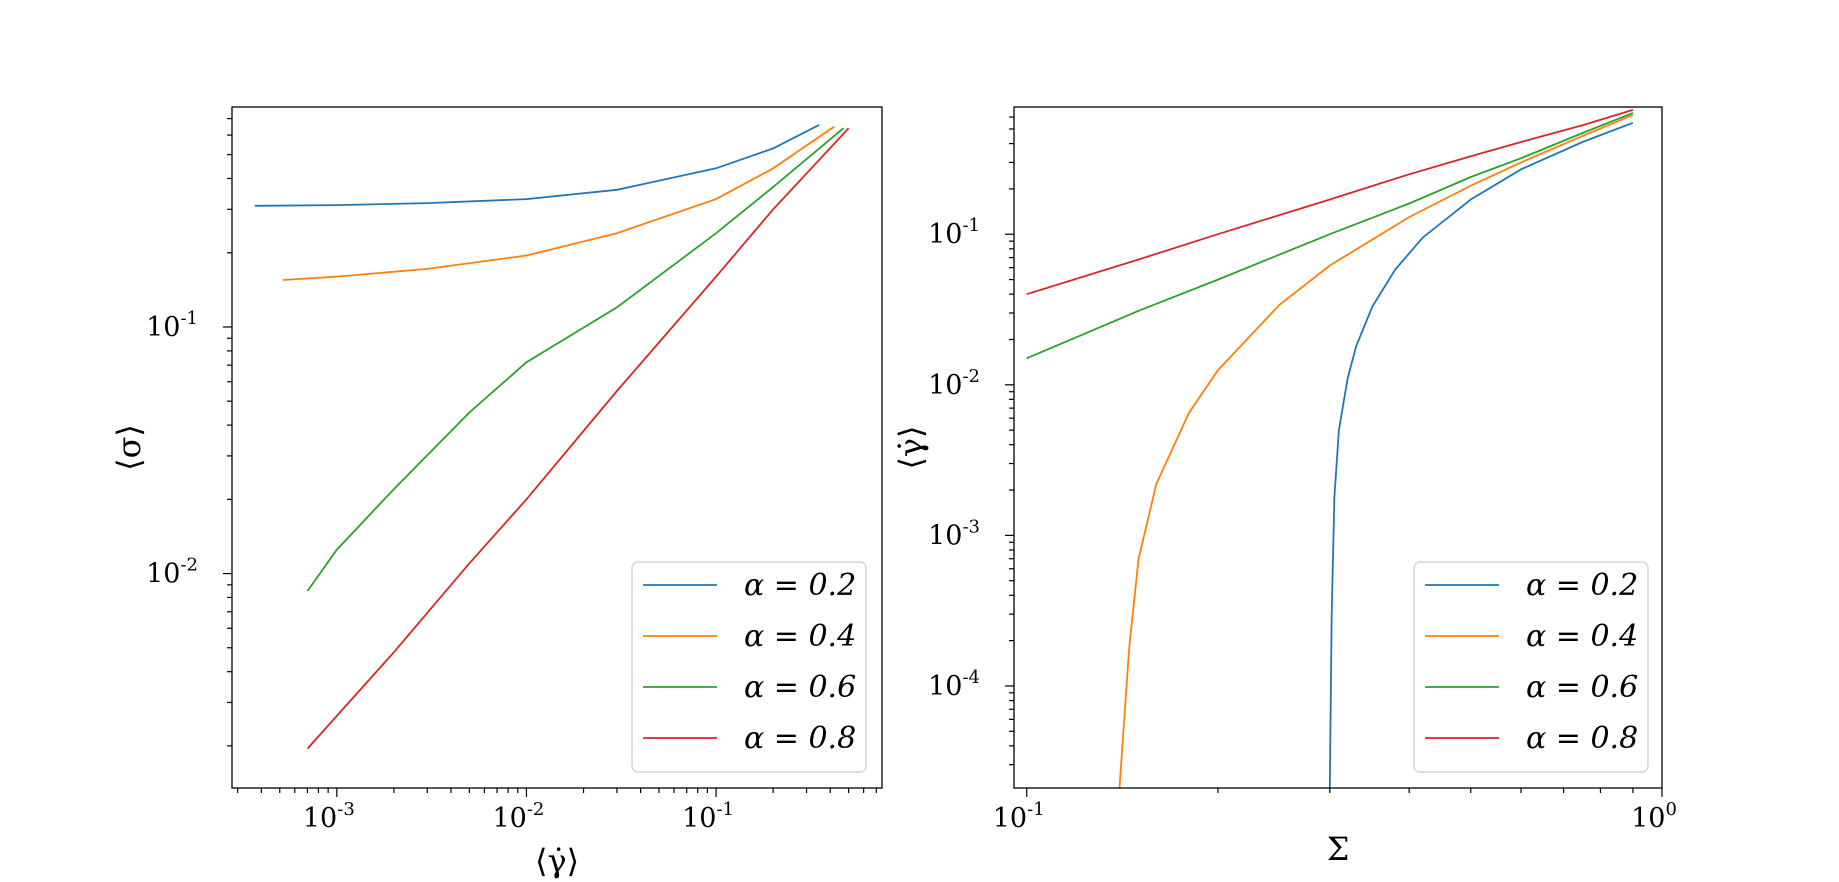  Describe the element at coordinates (129, 447) in the screenshot. I see `y-axis-label: ⟨σ⟩` at that location.